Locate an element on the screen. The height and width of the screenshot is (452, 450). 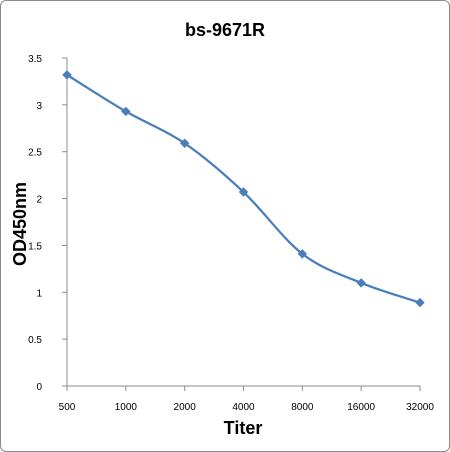
y-tick-label: 3 is located at coordinates (39, 106).